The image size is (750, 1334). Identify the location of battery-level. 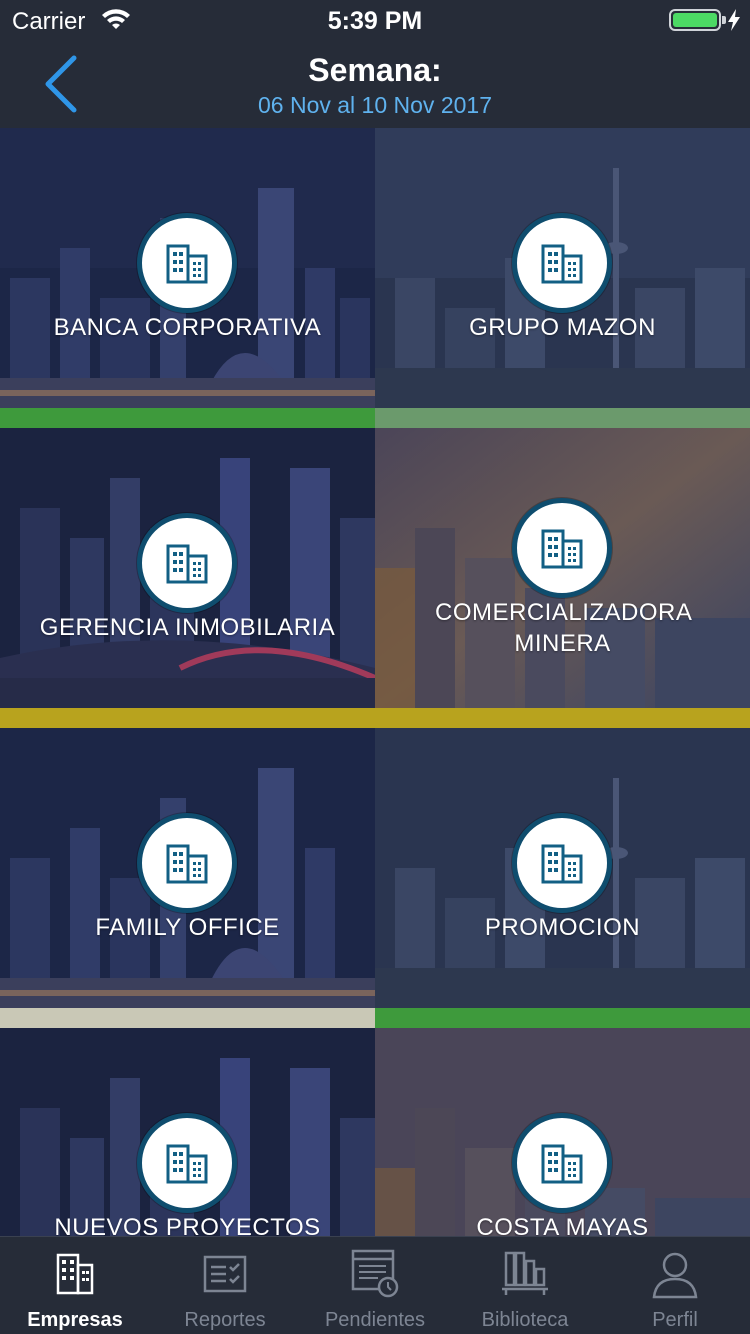
(695, 20).